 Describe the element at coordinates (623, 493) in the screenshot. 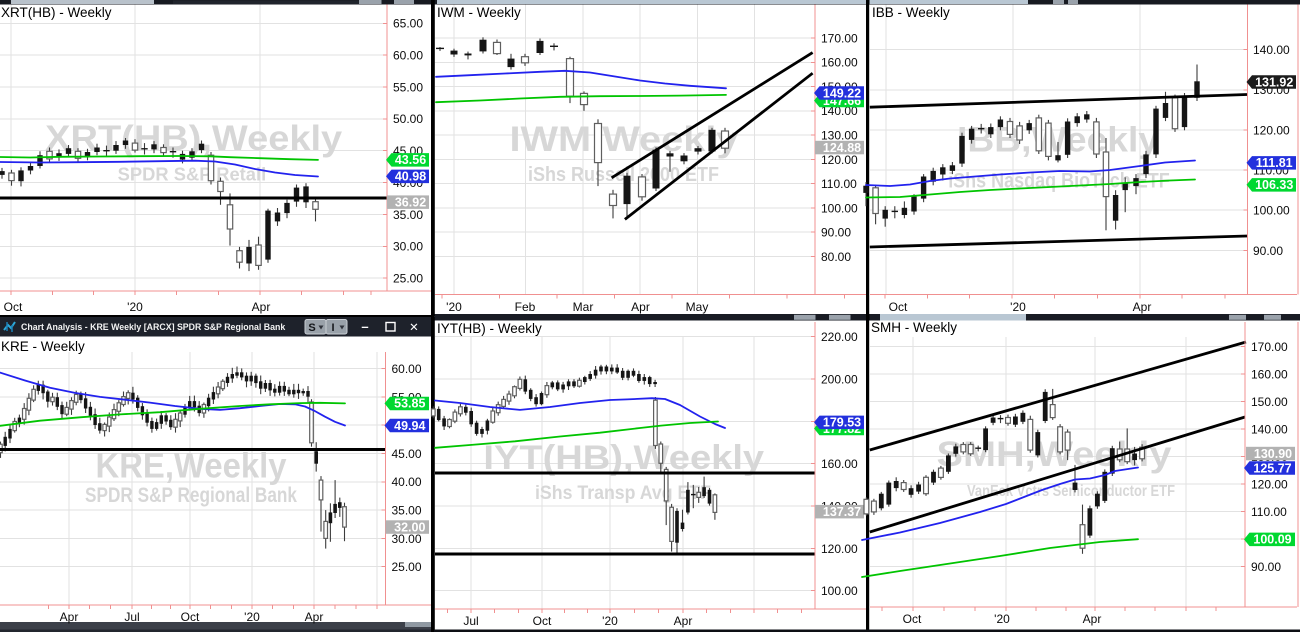

I see `svg-text: iShs Transp Avg ETF` at that location.